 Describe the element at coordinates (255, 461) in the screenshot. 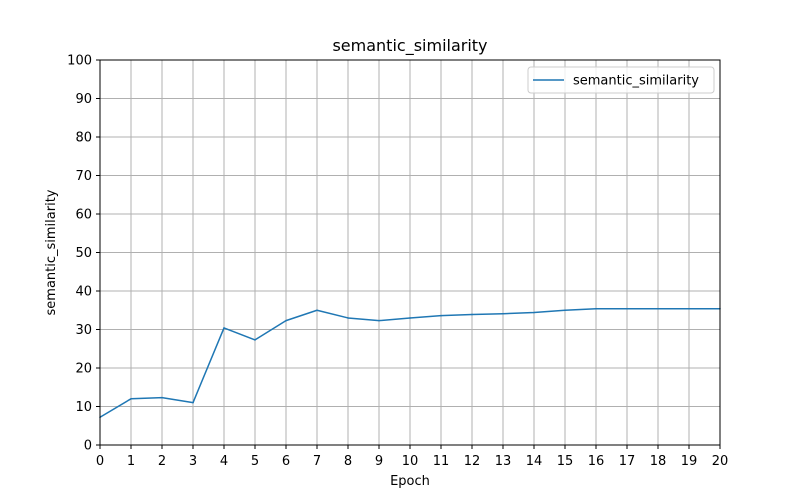

I see `x-tick-label: 5` at that location.